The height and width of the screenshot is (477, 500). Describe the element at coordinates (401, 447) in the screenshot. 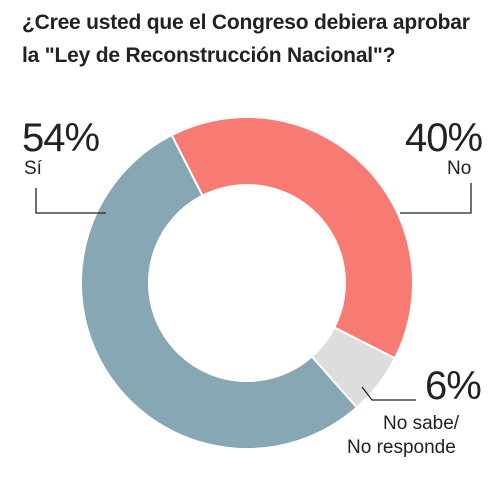

I see `slice-label-ns-line2: No responde` at that location.